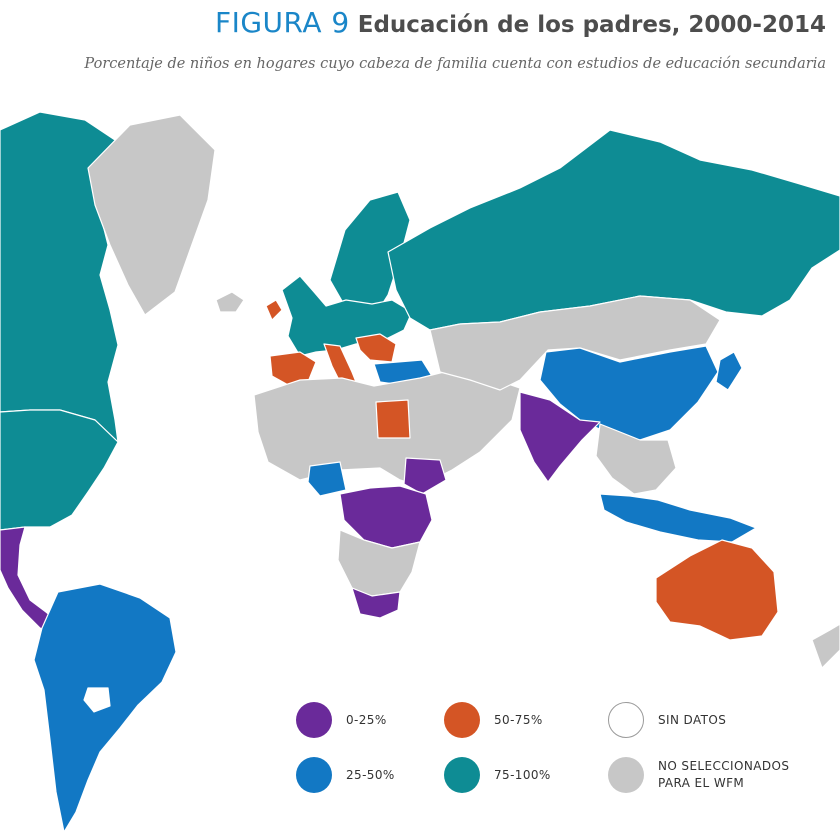 This screenshot has height=840, width=840. What do you see at coordinates (522, 774) in the screenshot?
I see `legend-label-75-100: 75-100%` at bounding box center [522, 774].